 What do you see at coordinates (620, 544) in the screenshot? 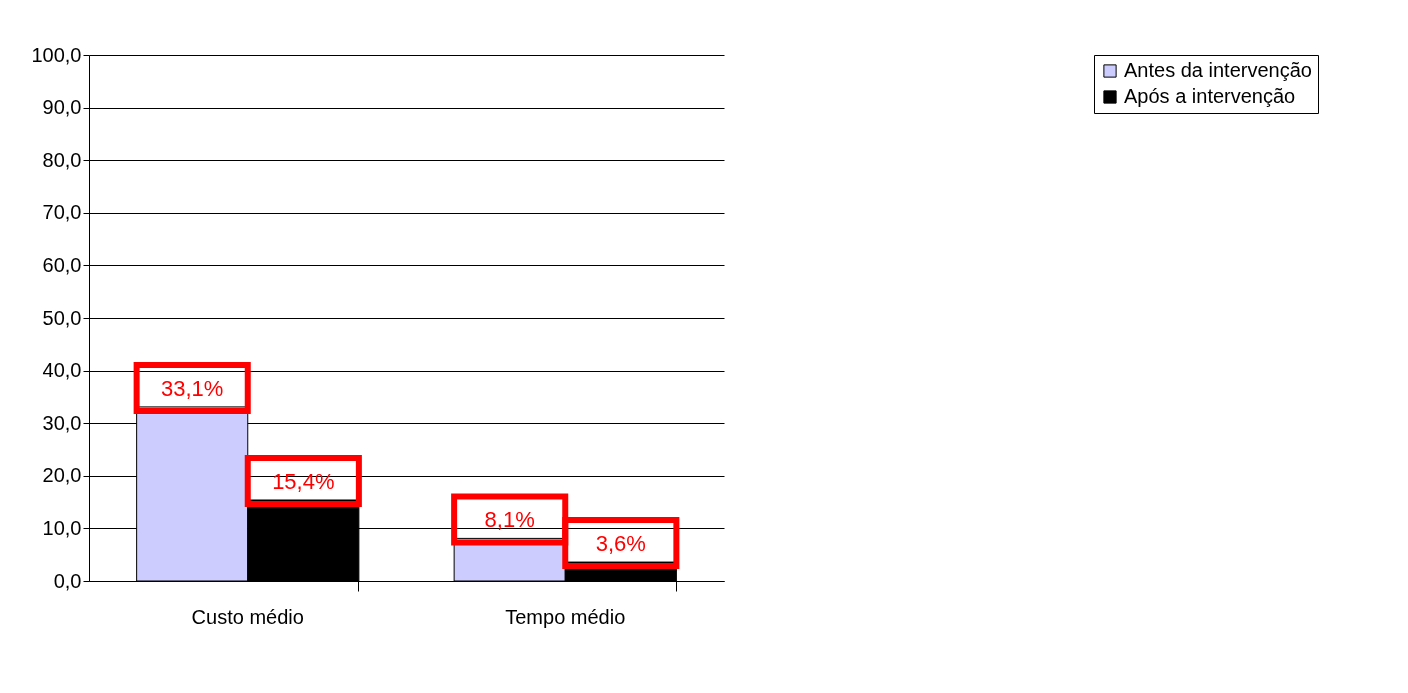
I see `data-label: 3,6%` at bounding box center [620, 544].